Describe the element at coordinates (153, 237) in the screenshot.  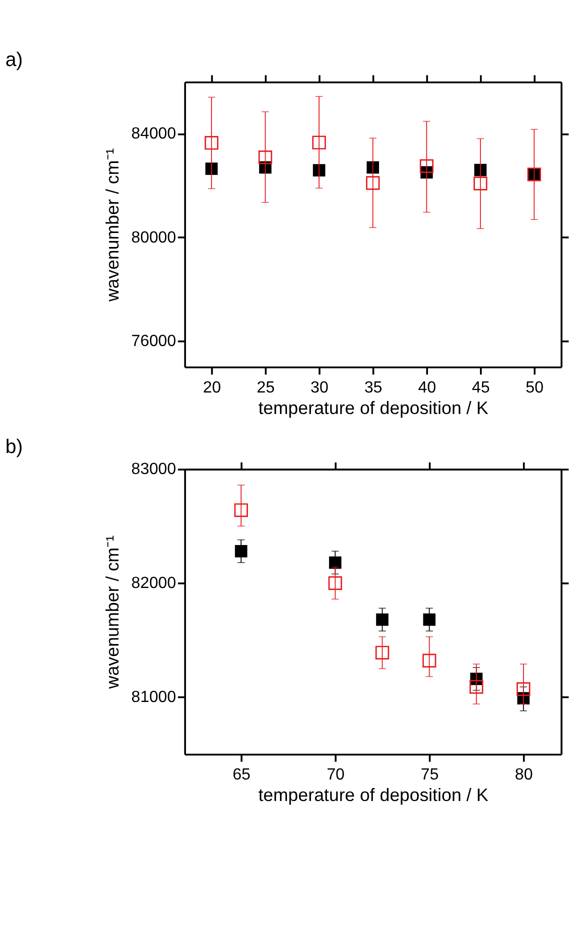
I see `y-tick-label: 80000` at that location.